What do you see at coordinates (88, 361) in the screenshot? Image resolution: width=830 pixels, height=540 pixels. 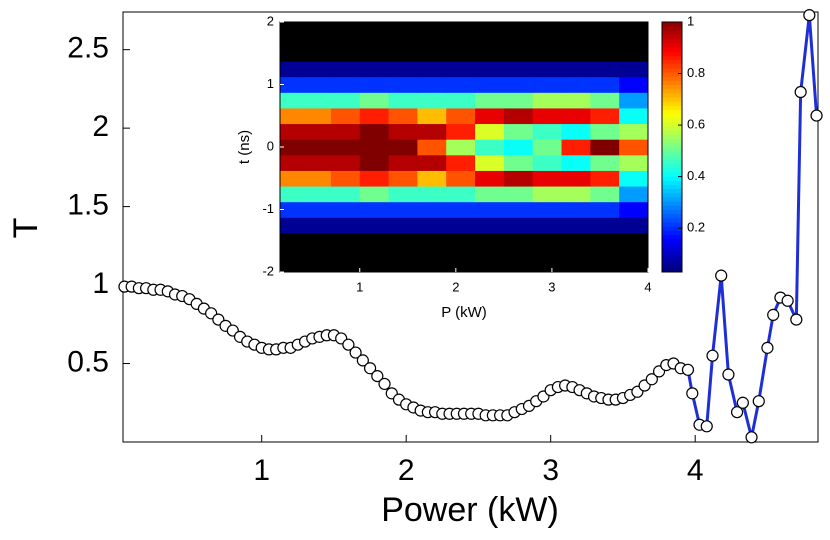 I see `y-tick-label: 0.5` at bounding box center [88, 361].